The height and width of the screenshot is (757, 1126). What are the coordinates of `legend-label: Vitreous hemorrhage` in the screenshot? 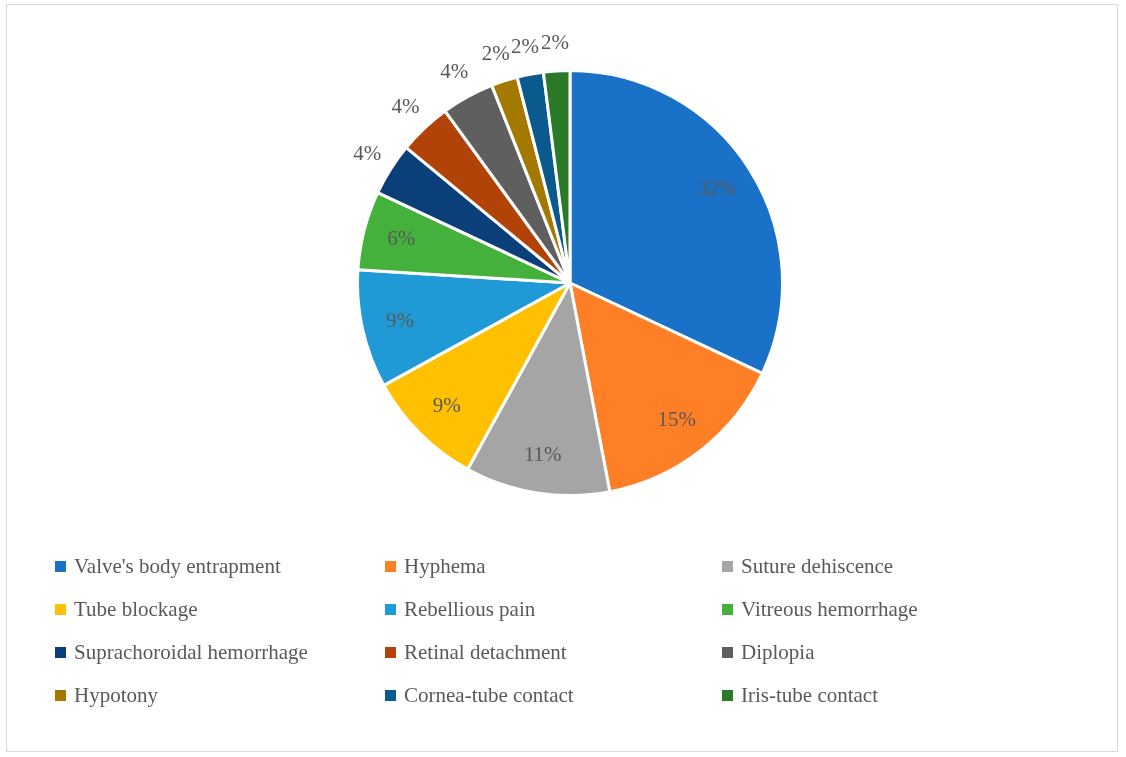 It's located at (829, 609).